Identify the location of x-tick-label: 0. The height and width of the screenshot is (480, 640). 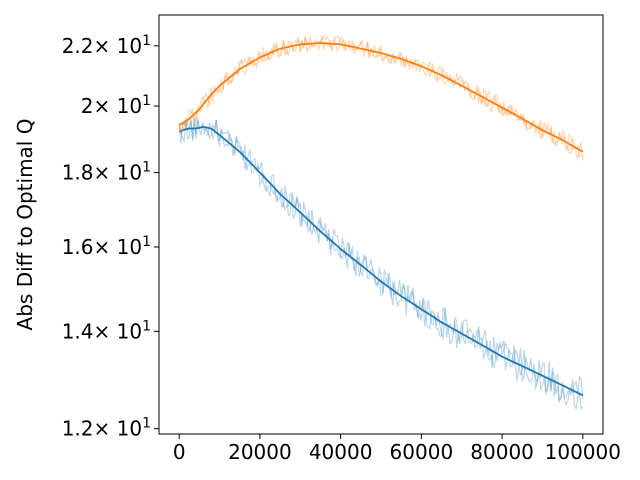
(179, 452).